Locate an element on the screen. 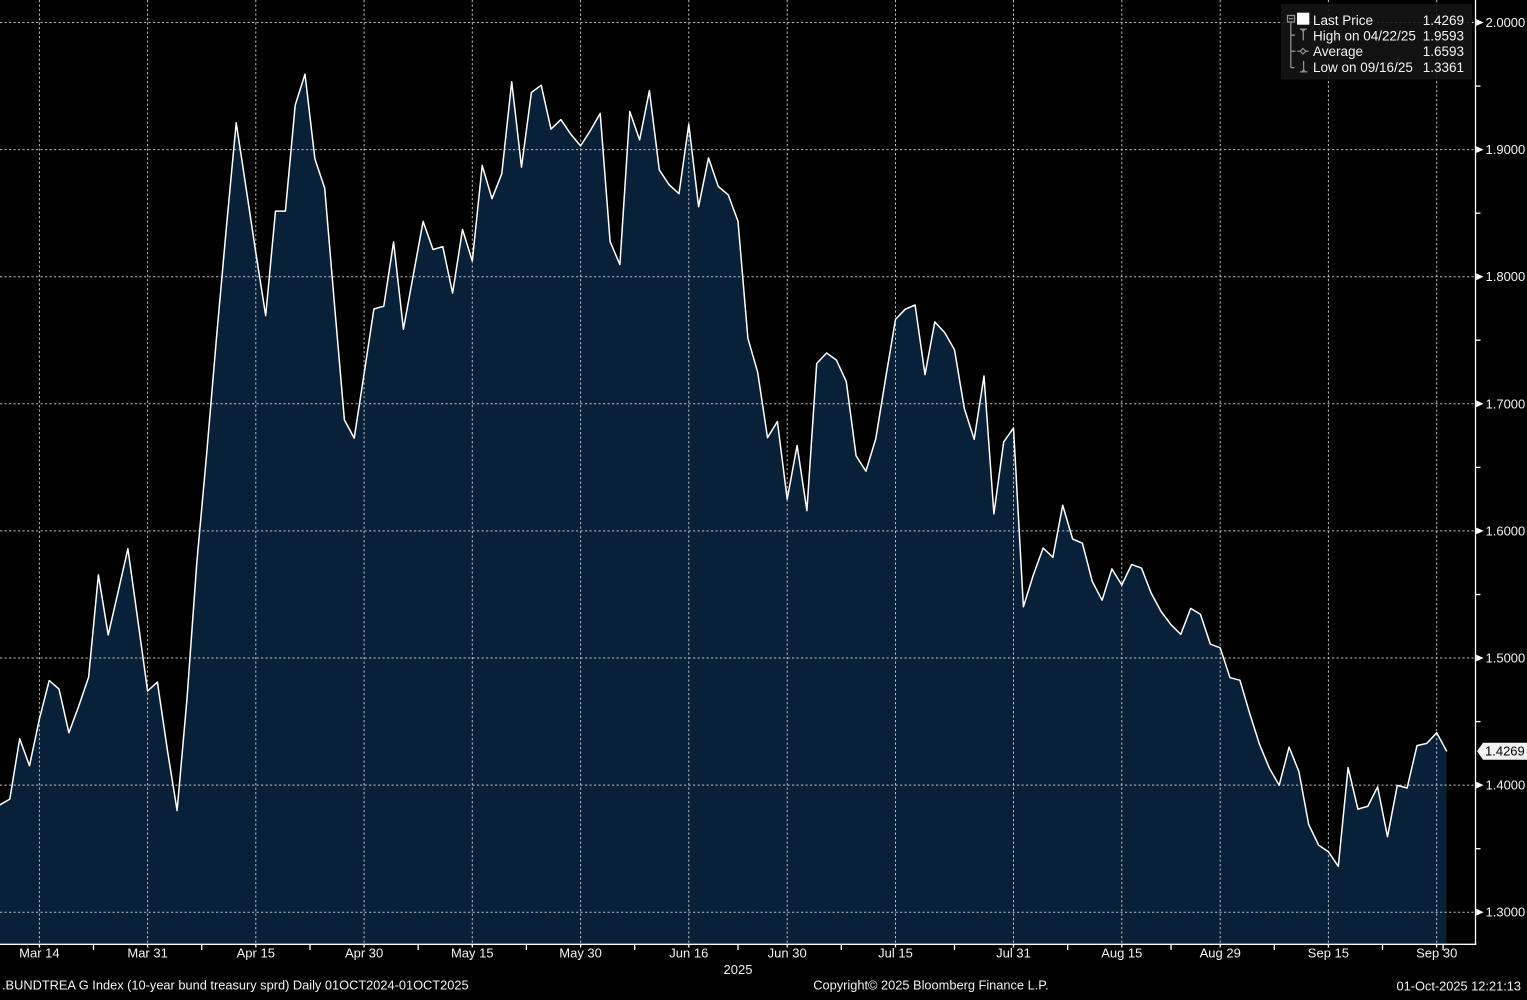 The height and width of the screenshot is (1000, 1527). svg-text: 1.3361 is located at coordinates (1443, 67).